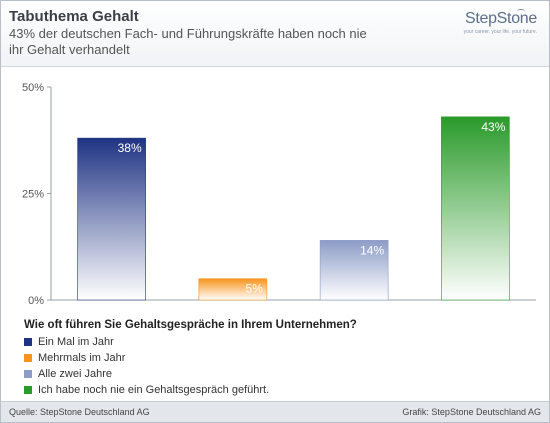  Describe the element at coordinates (74, 16) in the screenshot. I see `chart-title: Tabuthema Gehalt` at that location.